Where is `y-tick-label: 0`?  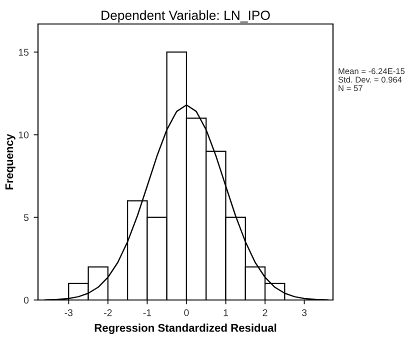
y-tick-label: 0 is located at coordinates (26, 300).